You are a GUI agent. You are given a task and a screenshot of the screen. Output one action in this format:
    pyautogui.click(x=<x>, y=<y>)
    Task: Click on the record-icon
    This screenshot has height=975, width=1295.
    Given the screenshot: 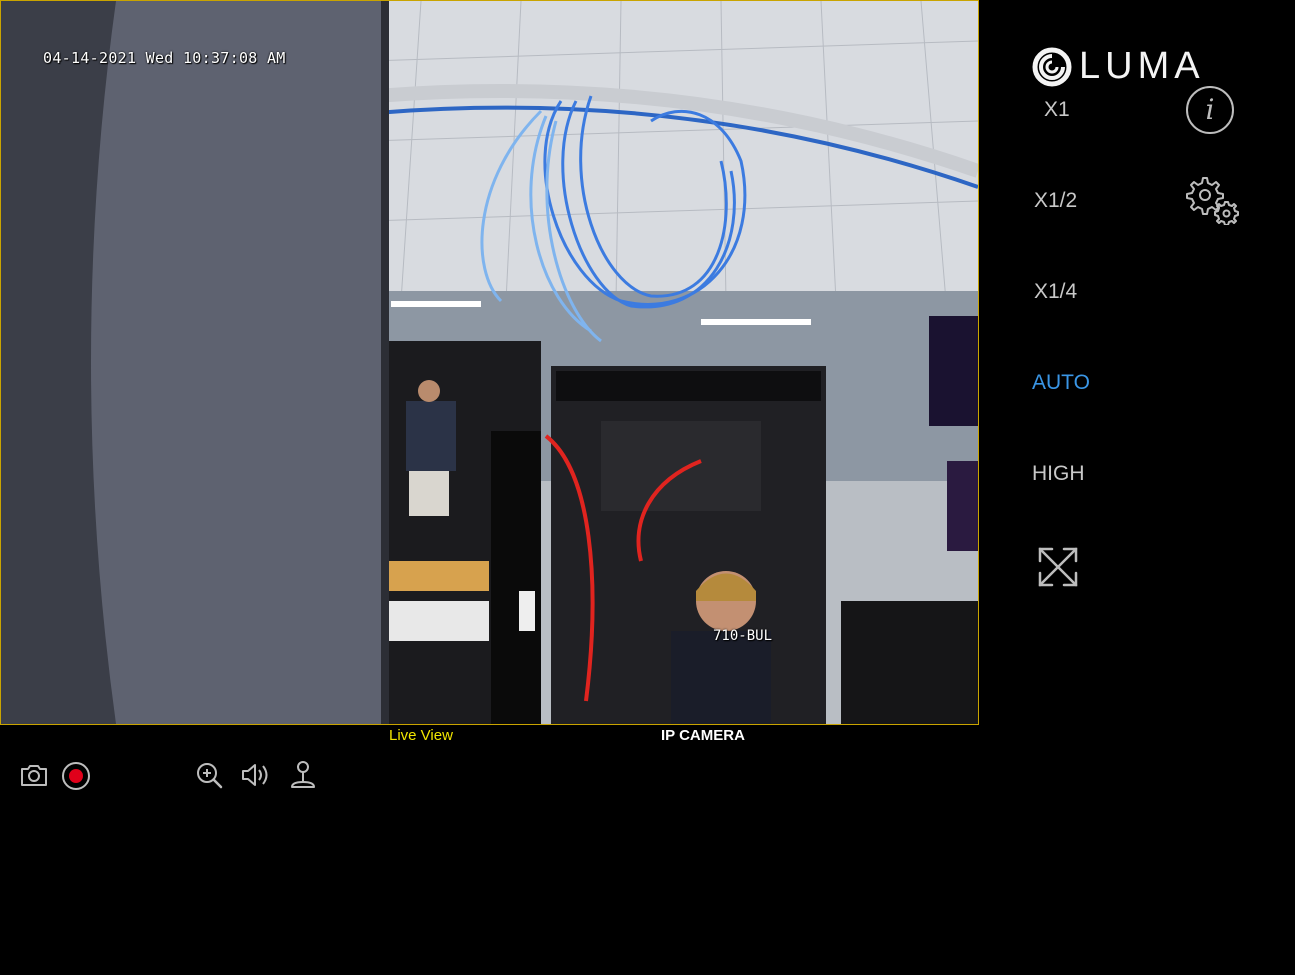 What is the action you would take?
    pyautogui.click(x=76, y=777)
    